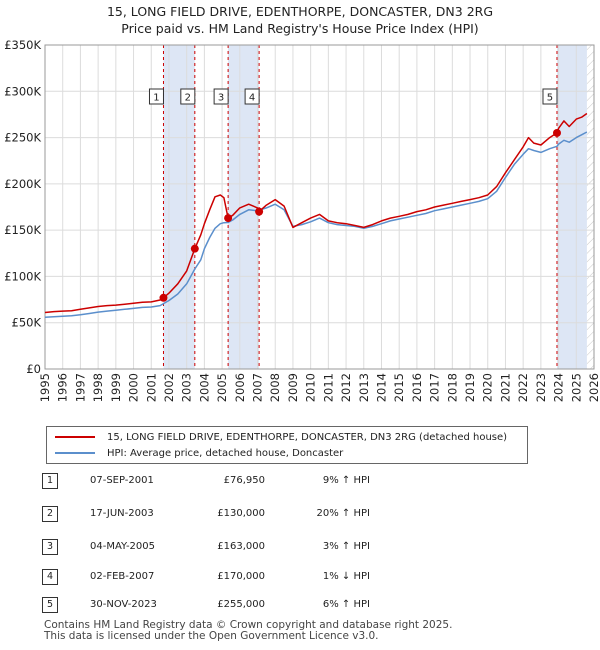  What do you see at coordinates (300, 606) in the screenshot?
I see `sale-row: 5 30-NOV-2023 £255,000 6% ↑ HPI` at bounding box center [300, 606].